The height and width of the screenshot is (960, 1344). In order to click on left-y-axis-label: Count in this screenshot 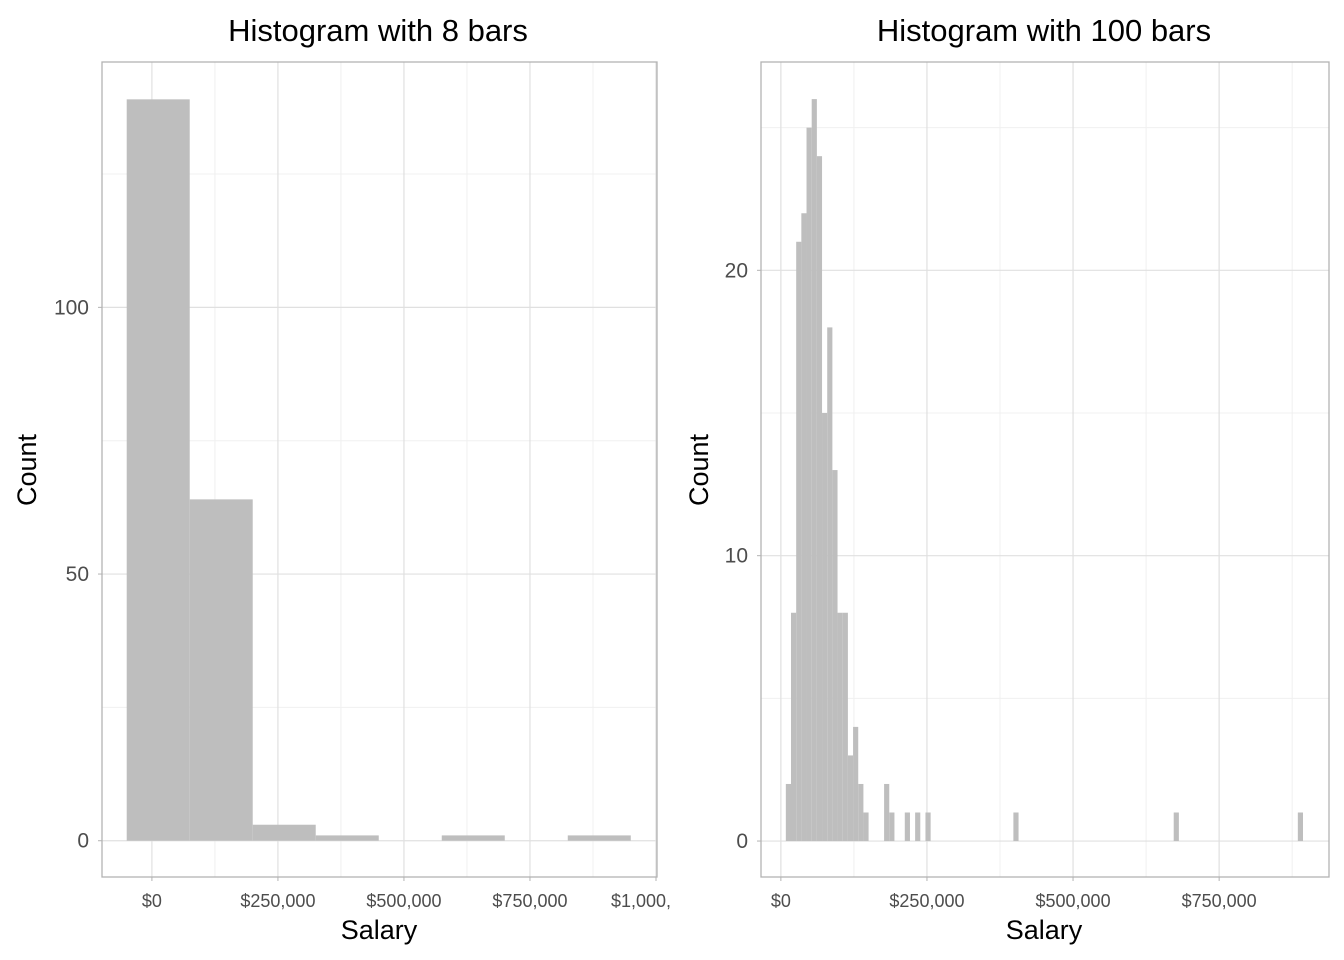, I will do `click(27, 469)`.